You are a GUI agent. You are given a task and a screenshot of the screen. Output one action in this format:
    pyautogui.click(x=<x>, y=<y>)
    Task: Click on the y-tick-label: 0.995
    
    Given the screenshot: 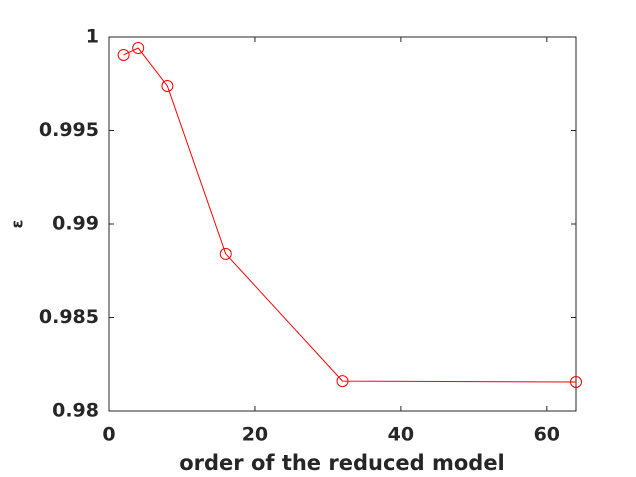 What is the action you would take?
    pyautogui.click(x=69, y=130)
    